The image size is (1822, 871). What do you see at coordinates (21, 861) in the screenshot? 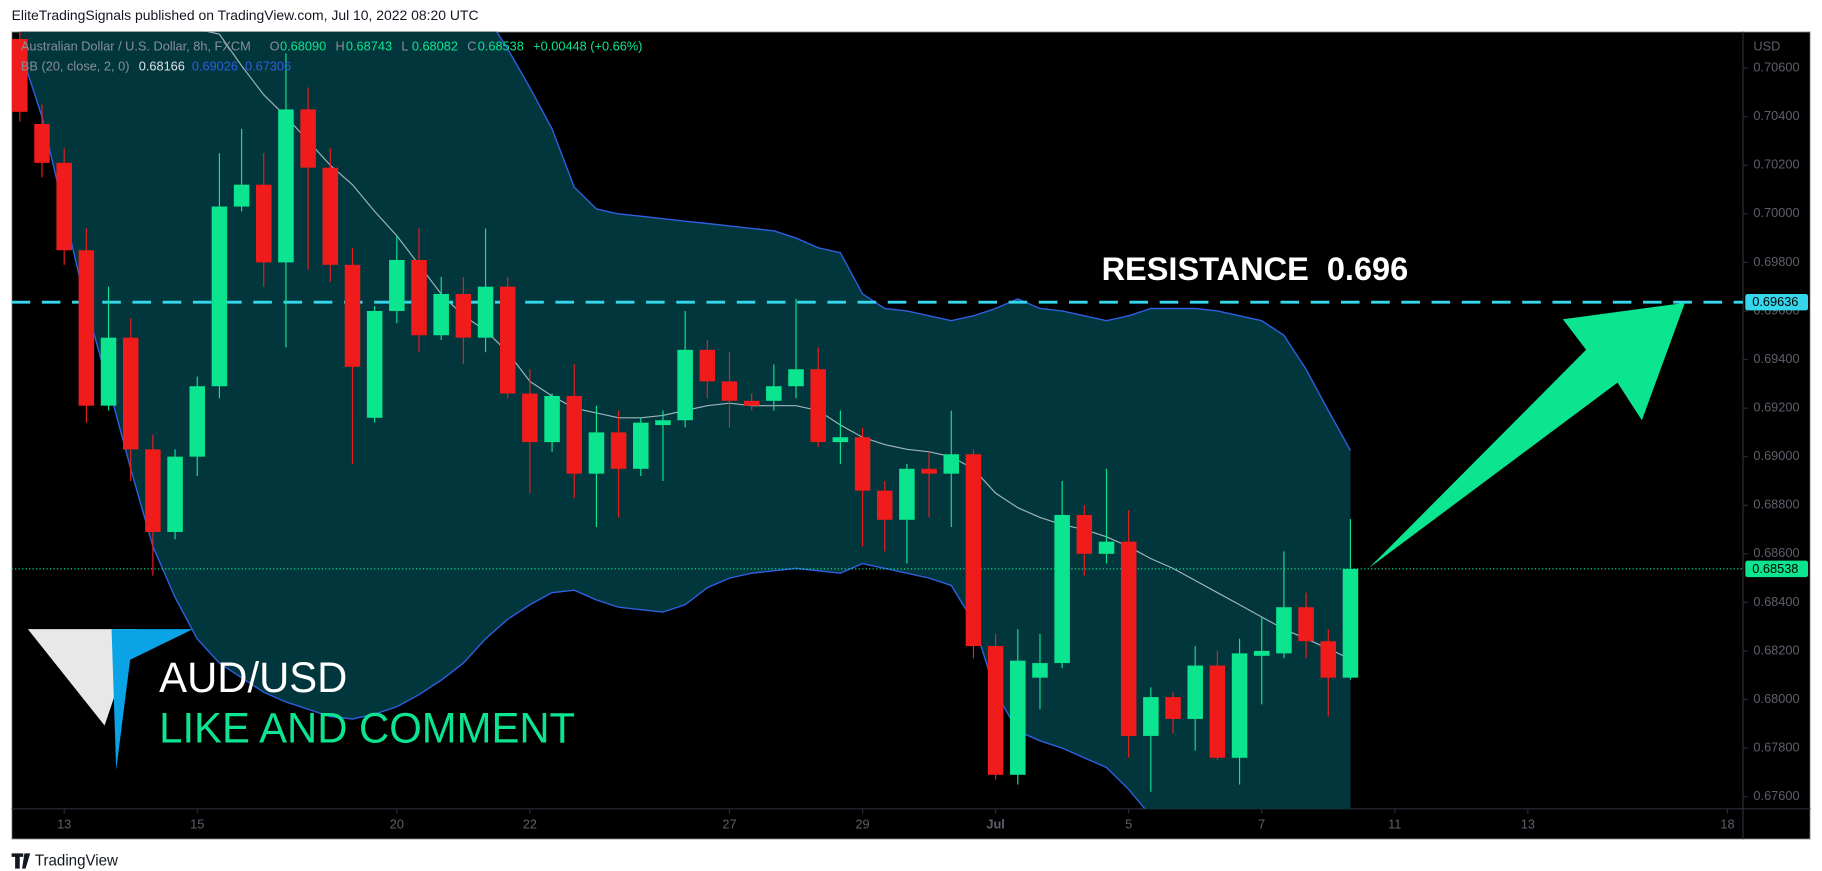
I see `tv-logo` at bounding box center [21, 861].